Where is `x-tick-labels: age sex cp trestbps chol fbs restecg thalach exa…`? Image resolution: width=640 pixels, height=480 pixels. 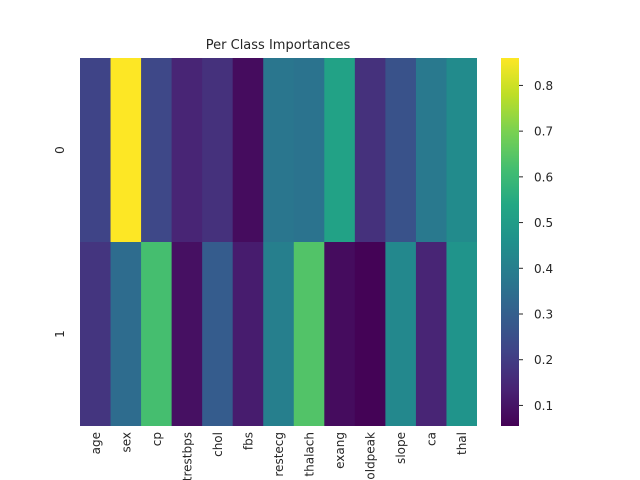 x-tick-labels: age sex cp trestbps chol fbs restecg thalach exa… is located at coordinates (279, 456).